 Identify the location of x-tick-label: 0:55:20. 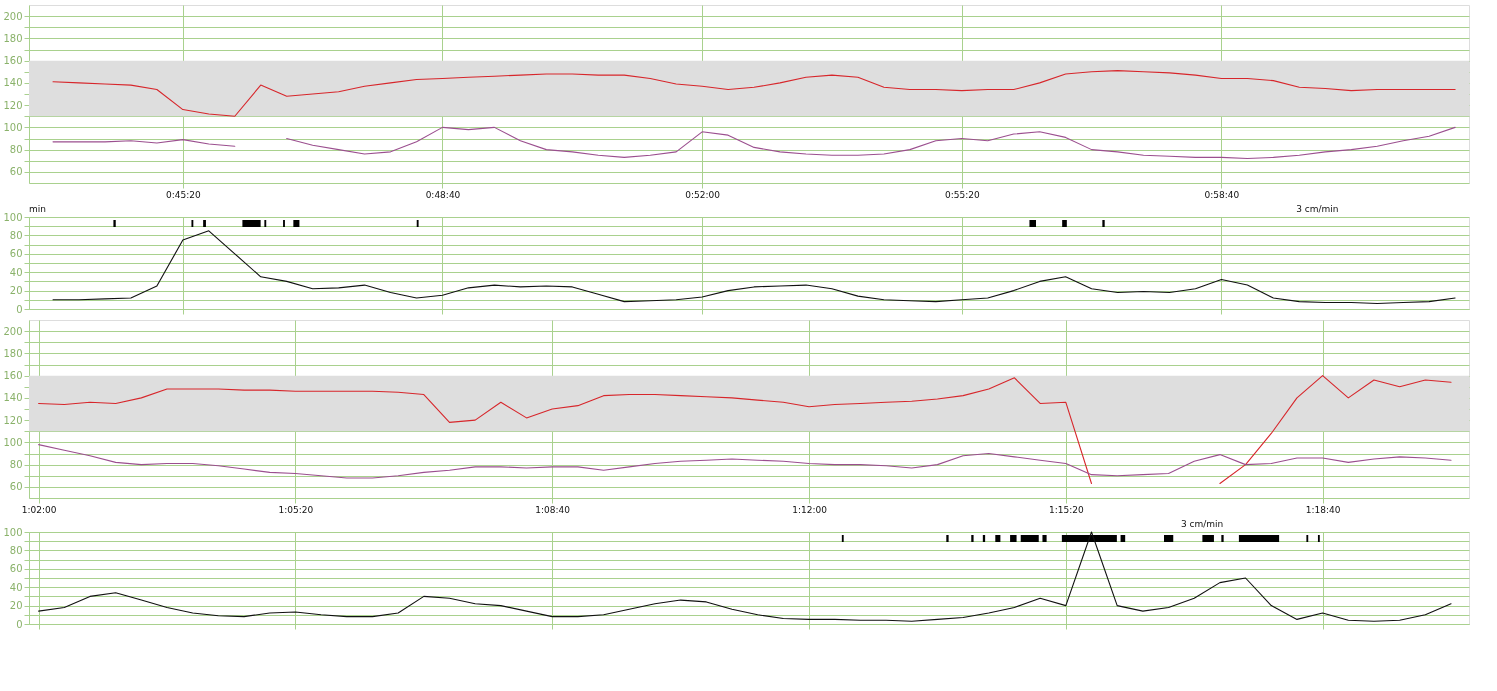
(962, 194).